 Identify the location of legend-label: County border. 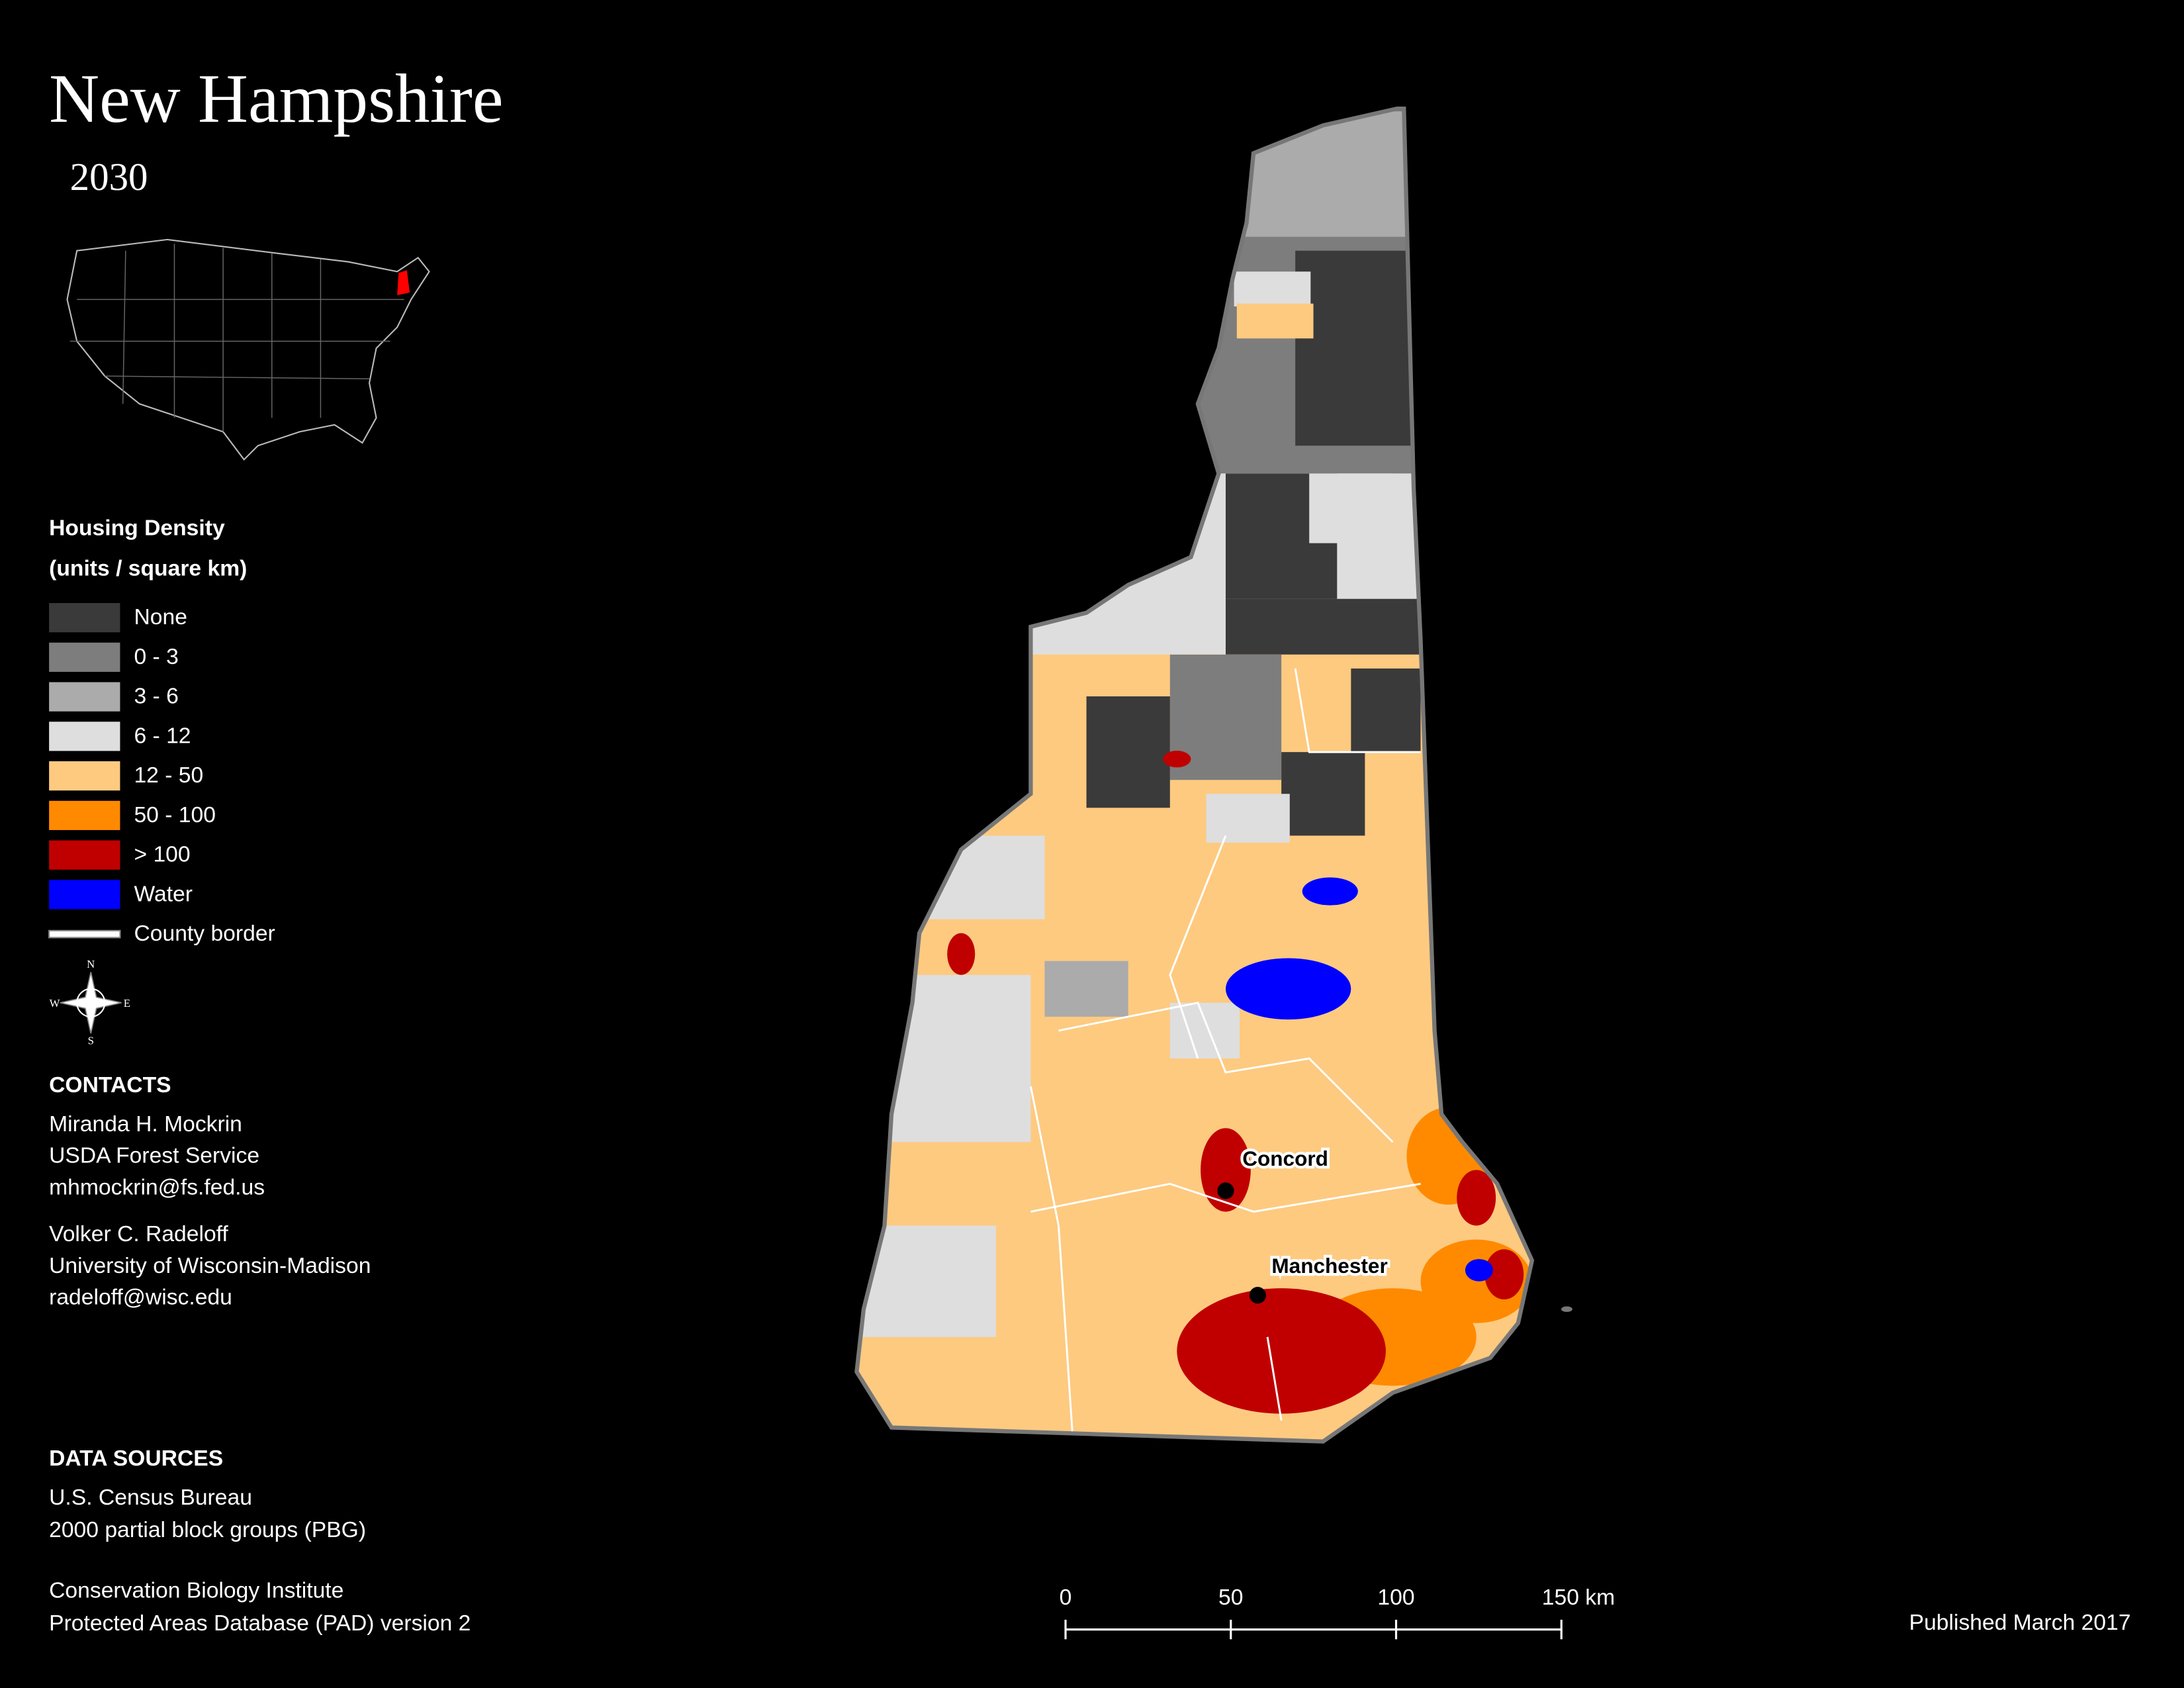
(204, 933).